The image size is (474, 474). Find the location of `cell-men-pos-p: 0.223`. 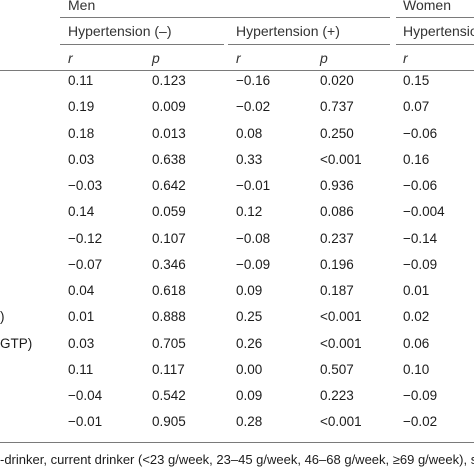

cell-men-pos-p: 0.223 is located at coordinates (337, 395).